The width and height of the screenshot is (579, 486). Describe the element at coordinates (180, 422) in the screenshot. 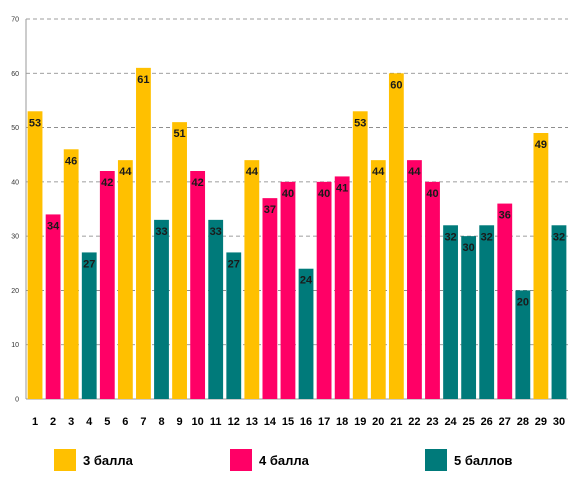

I see `x-tick-label: 9` at that location.